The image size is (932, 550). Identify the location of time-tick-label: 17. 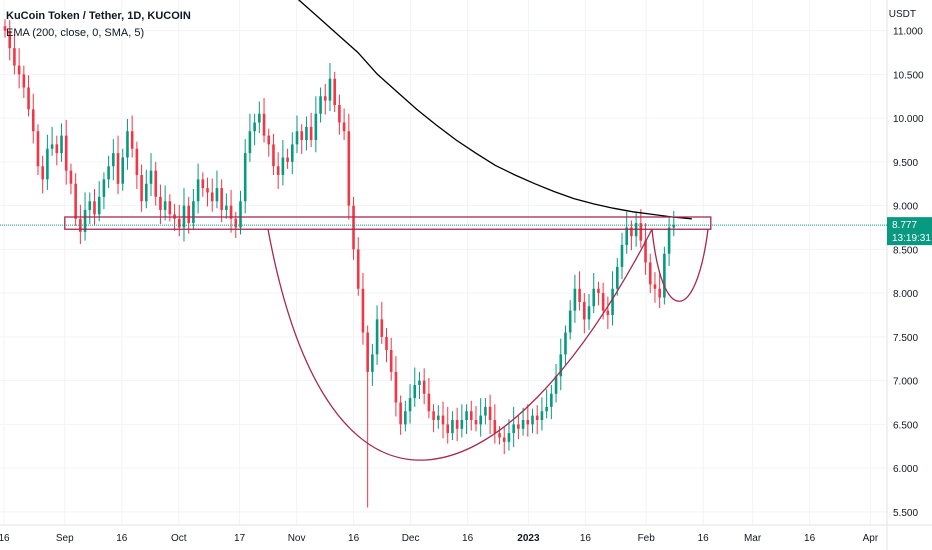
(240, 538).